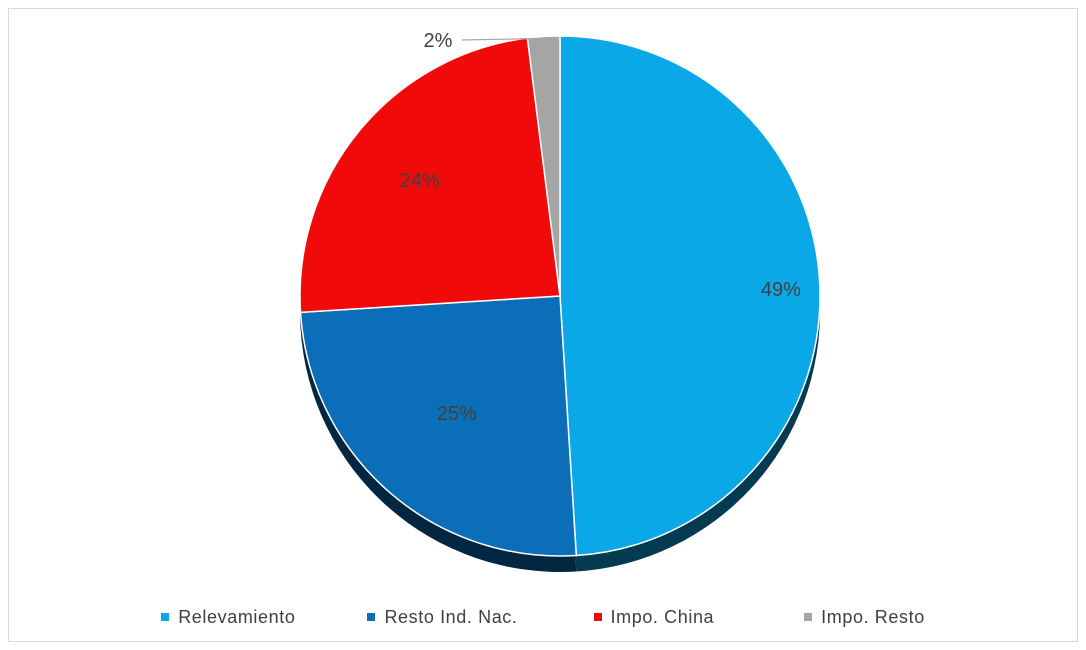 The image size is (1086, 650). Describe the element at coordinates (781, 290) in the screenshot. I see `data-label-relevamiento: 49%` at that location.